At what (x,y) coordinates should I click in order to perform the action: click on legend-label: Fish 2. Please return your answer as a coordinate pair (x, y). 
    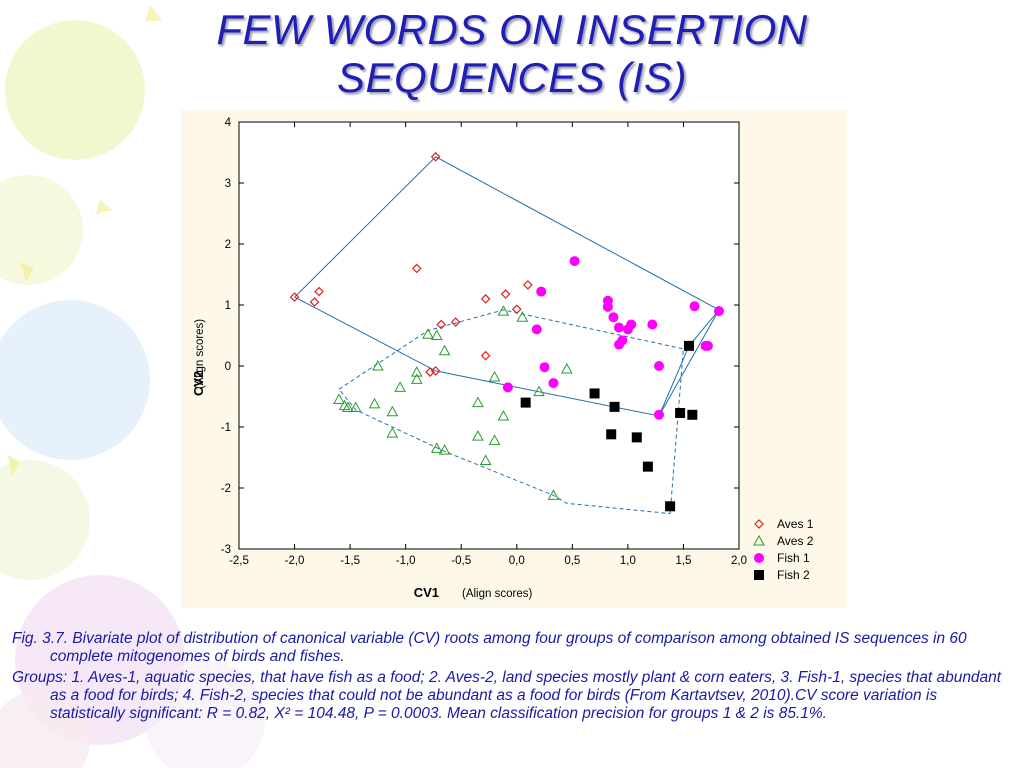
    Looking at the image, I should click on (793, 575).